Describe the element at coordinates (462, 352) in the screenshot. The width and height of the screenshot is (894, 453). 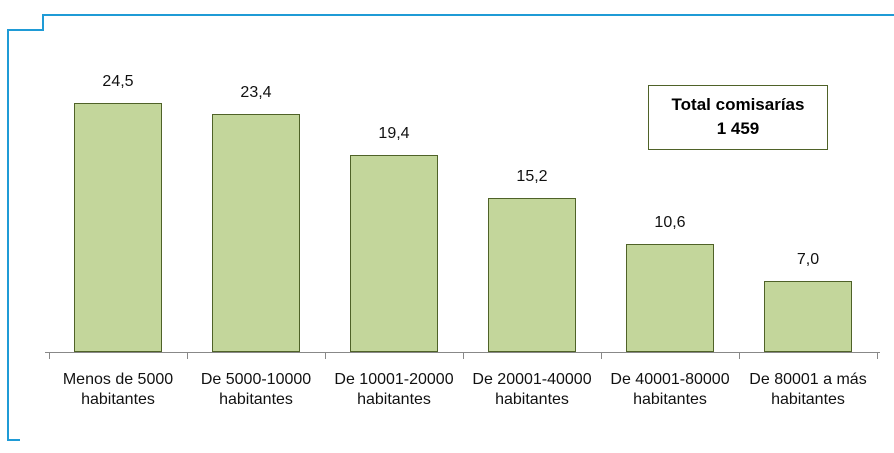
I see `x-axis` at that location.